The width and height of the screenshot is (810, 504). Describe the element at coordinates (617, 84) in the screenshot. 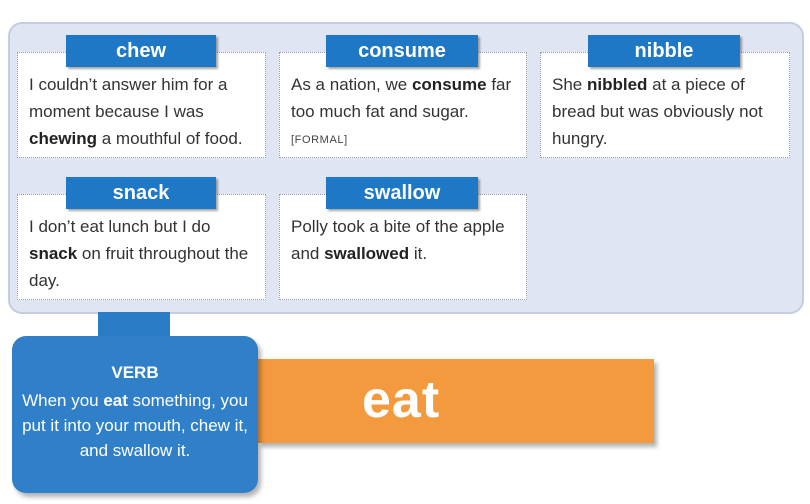

I see `highlighted-word: nibbled` at that location.